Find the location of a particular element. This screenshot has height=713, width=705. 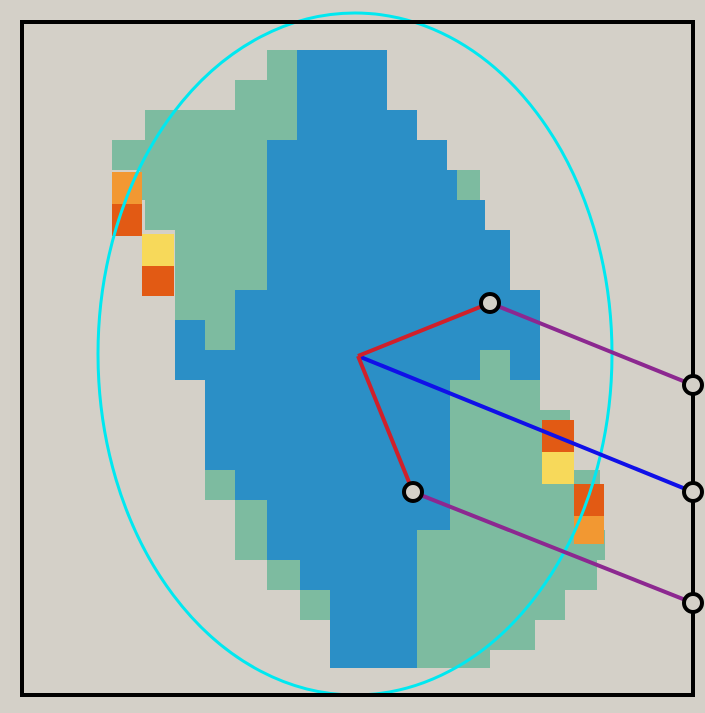

blue-axis-line is located at coordinates (525, 424).